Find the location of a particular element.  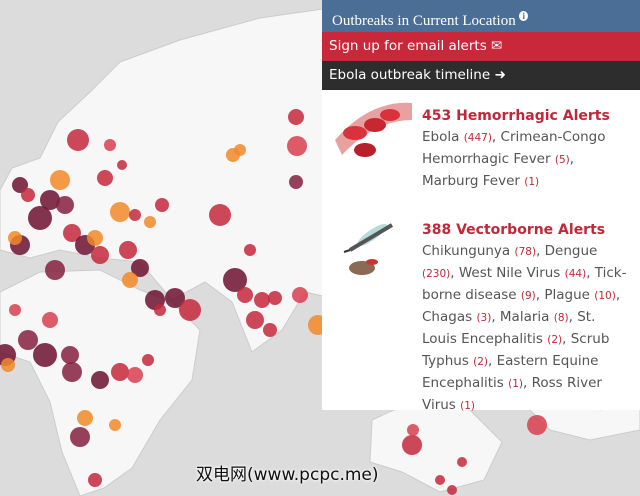

disease-item: Plague (10) is located at coordinates (582, 295).